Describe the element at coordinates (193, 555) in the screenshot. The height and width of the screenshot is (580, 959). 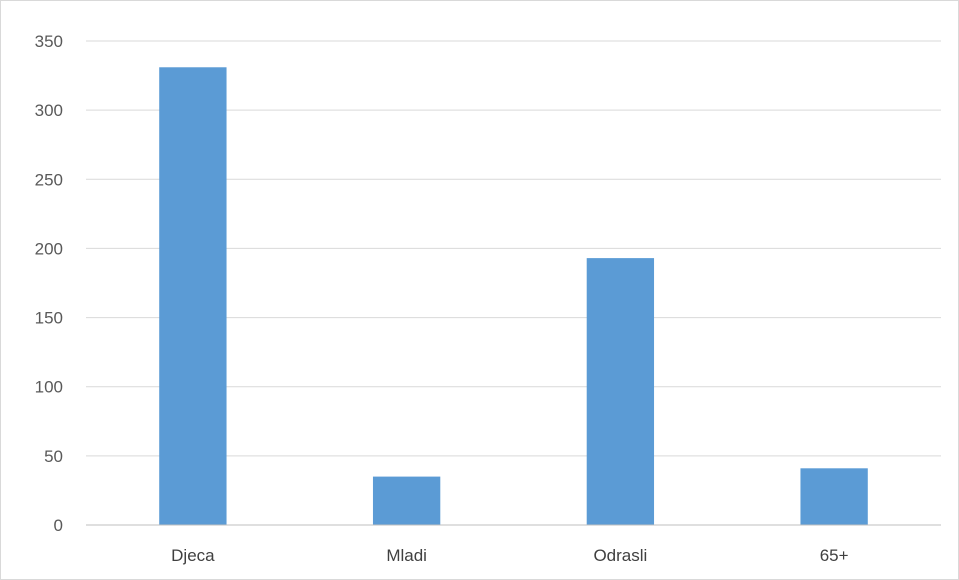
I see `x-category-label: Djeca` at that location.